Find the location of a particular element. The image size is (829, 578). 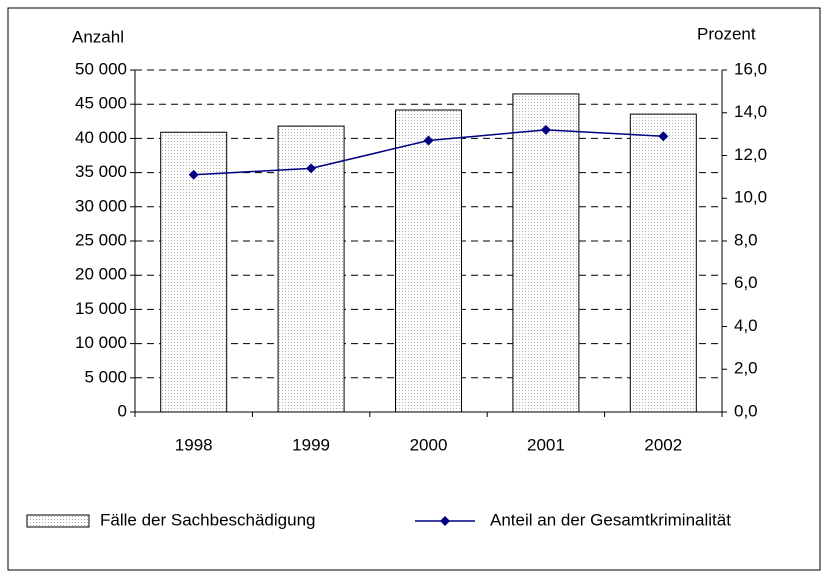

y-tick-label: 45 000 is located at coordinates (101, 103).